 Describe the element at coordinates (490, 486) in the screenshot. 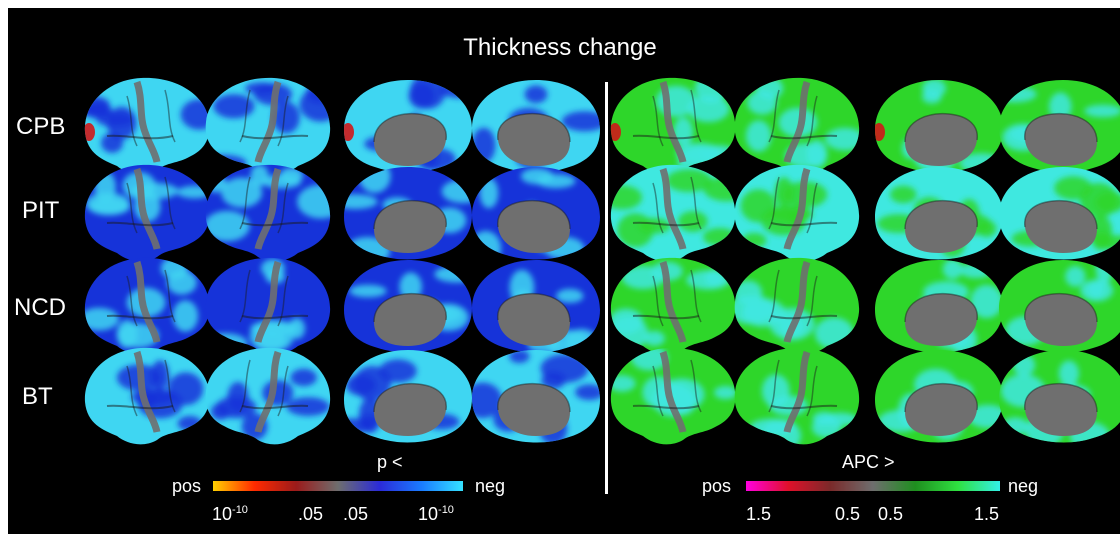

I see `left-colorbar-neg-label: neg` at that location.